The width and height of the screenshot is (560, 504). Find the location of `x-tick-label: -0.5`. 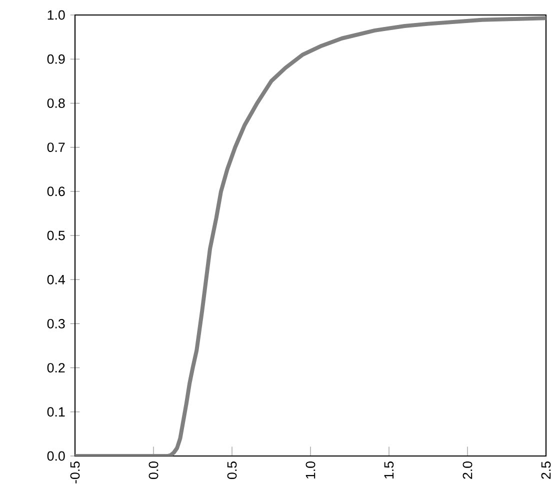

x-tick-label: -0.5 is located at coordinates (75, 473).